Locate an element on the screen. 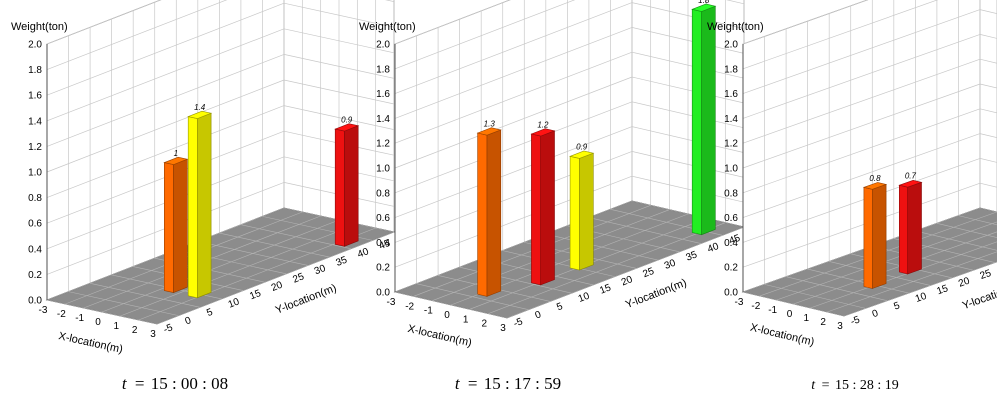  bar: 1 is located at coordinates (176, 221).